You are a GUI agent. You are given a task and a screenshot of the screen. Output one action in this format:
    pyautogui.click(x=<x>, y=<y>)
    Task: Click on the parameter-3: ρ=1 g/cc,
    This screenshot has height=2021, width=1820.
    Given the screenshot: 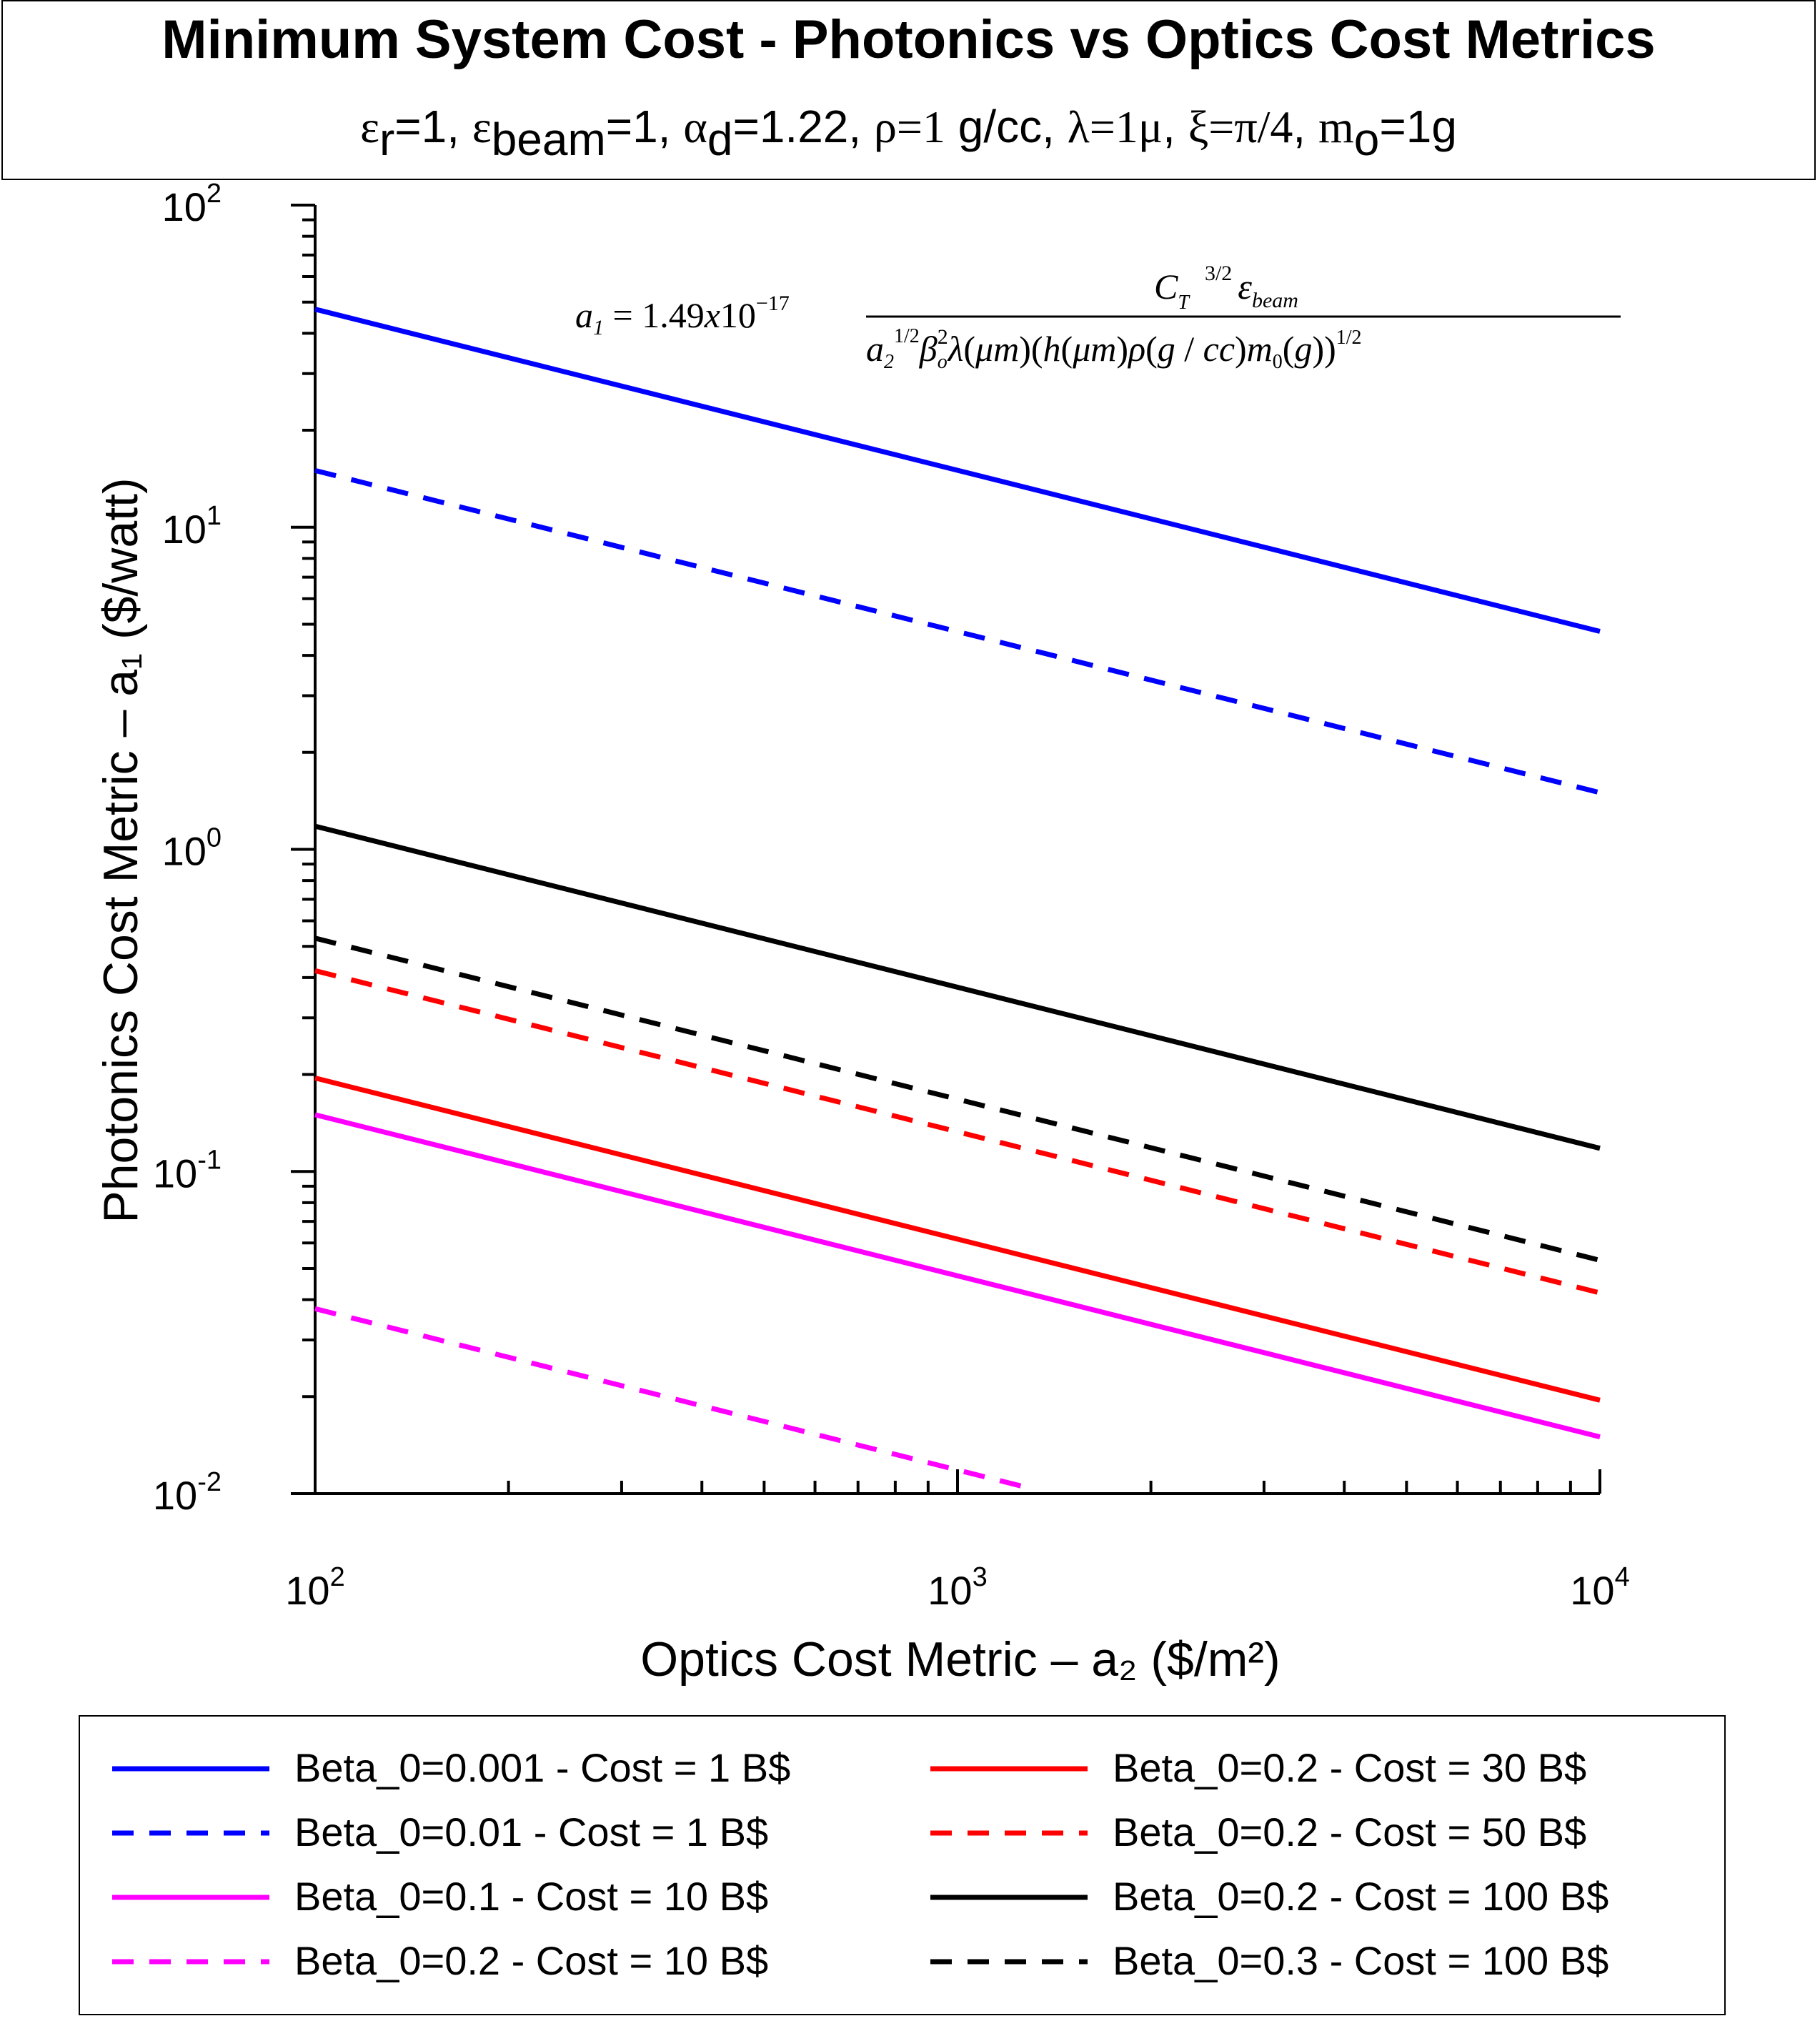 What is the action you would take?
    pyautogui.click(x=971, y=126)
    